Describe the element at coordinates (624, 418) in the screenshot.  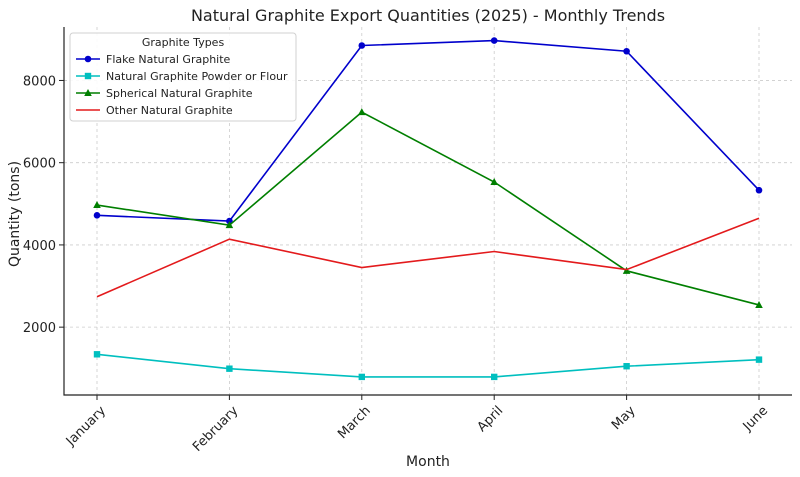
I see `x-tick-label: May` at that location.